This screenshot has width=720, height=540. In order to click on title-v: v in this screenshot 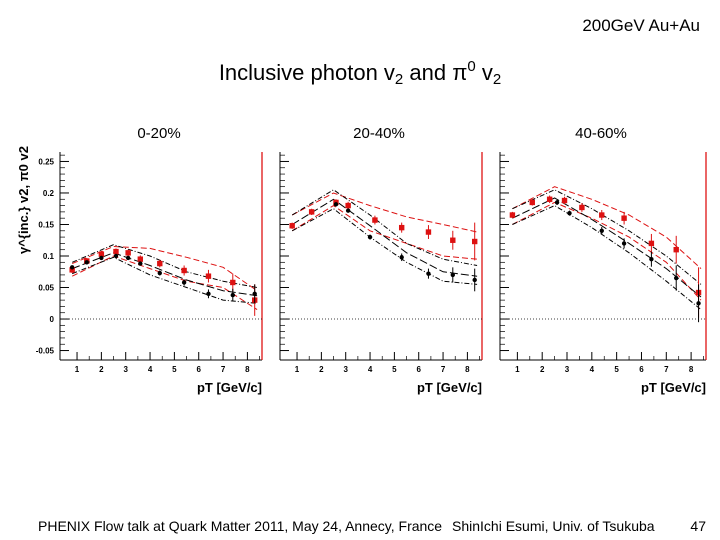, I will do `click(484, 72)`.